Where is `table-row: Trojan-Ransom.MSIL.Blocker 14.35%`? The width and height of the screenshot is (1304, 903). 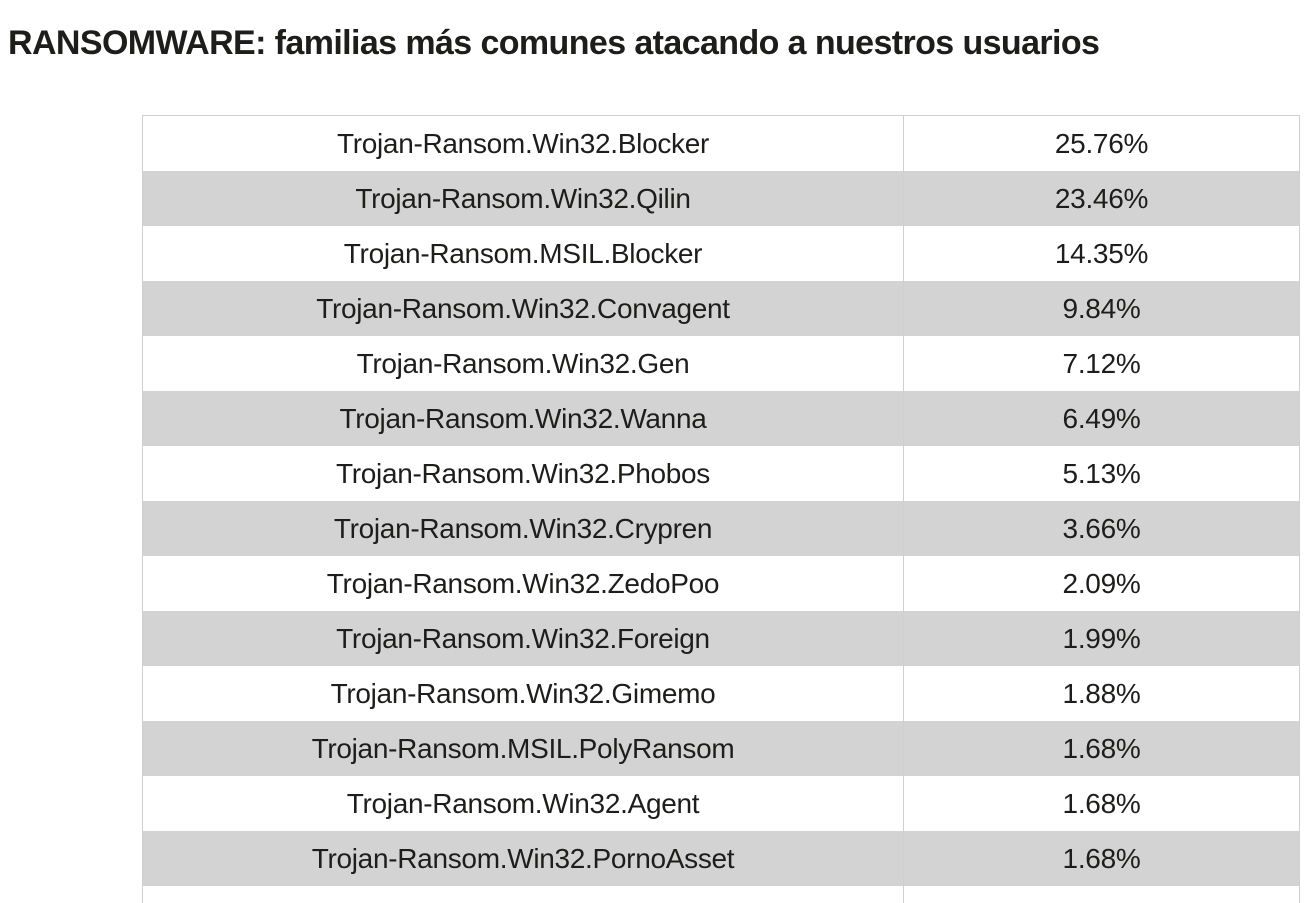
table-row: Trojan-Ransom.MSIL.Blocker 14.35% is located at coordinates (721, 253).